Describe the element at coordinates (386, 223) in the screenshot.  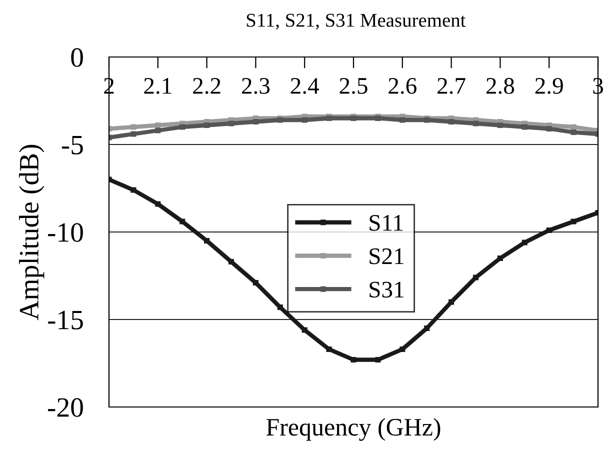
I see `legend-label: S11` at that location.